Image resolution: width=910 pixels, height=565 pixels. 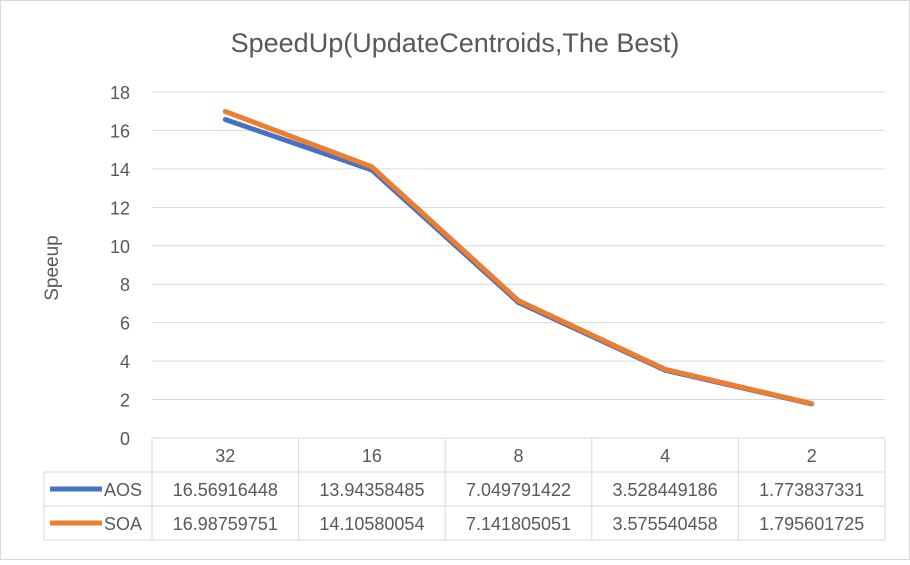 What do you see at coordinates (371, 490) in the screenshot?
I see `data-table-value: 13.94358485` at bounding box center [371, 490].